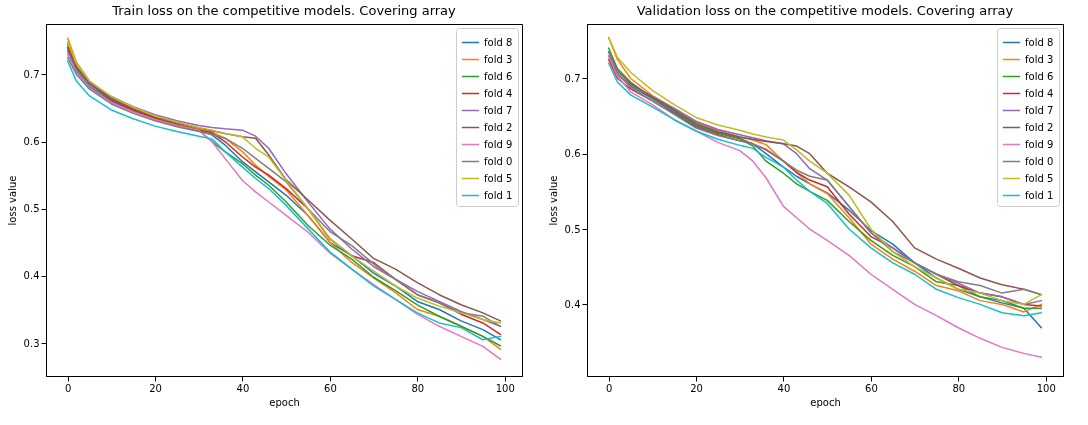  Describe the element at coordinates (825, 10) in the screenshot. I see `chart-title: Validation loss on the competitive models. Covering array` at that location.